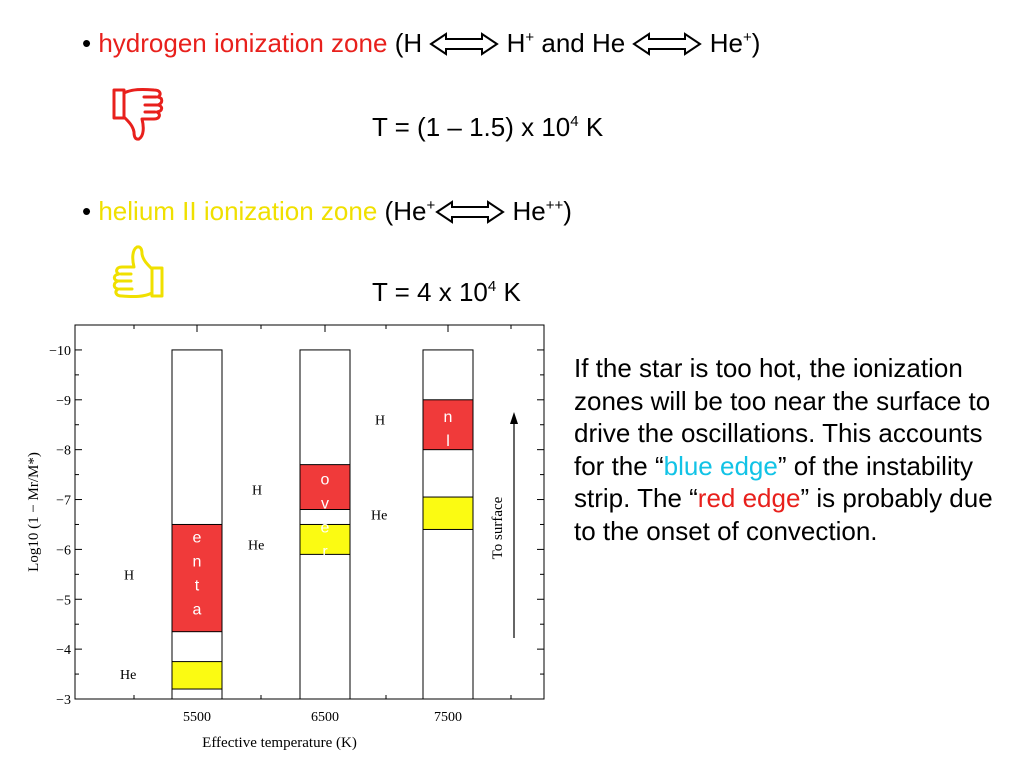 This screenshot has width=1024, height=768. What do you see at coordinates (488, 127) in the screenshot?
I see `hydrogen-temperature: T = (1 – 1.5) x 104 K` at bounding box center [488, 127].